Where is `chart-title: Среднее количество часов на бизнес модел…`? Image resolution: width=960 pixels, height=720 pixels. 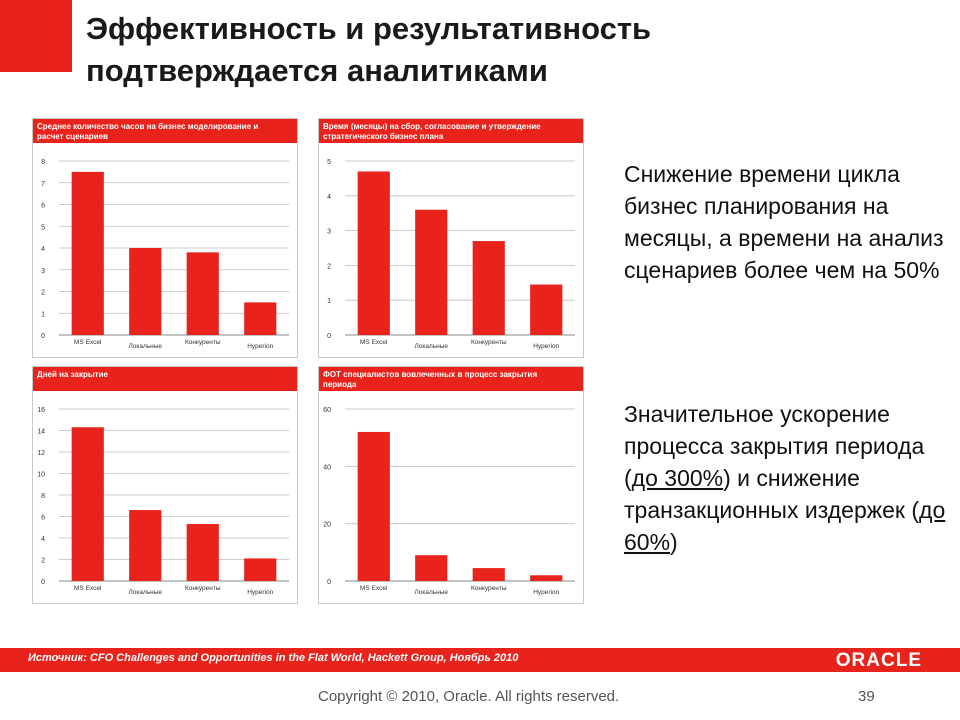
chart-title: Среднее количество часов на бизнес модел… is located at coordinates (147, 126).